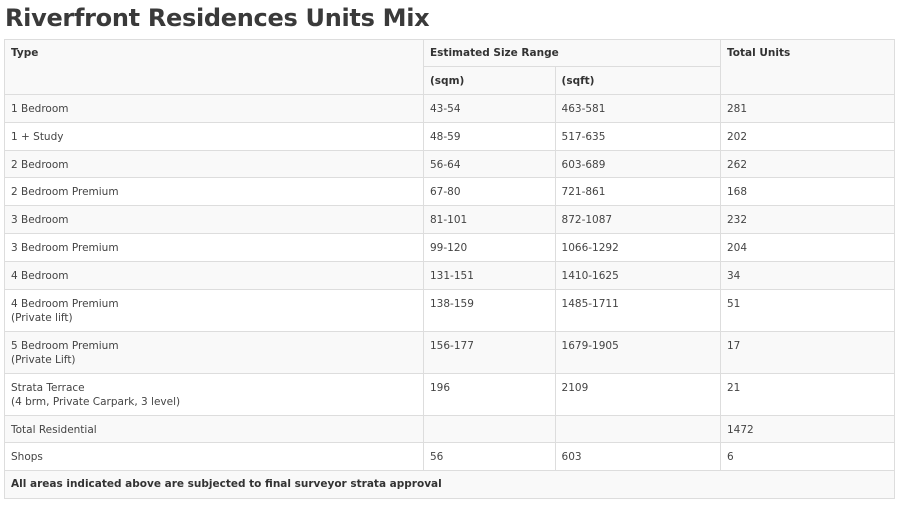 This screenshot has height=507, width=900. I want to click on cell-sqm, so click(489, 429).